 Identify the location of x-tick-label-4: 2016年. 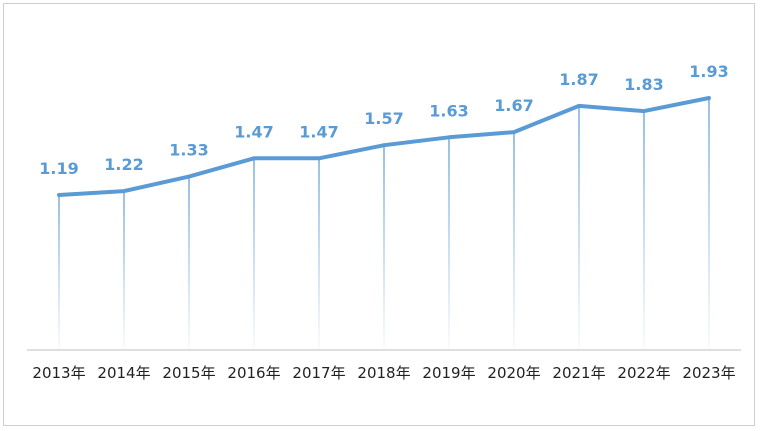
(253, 373).